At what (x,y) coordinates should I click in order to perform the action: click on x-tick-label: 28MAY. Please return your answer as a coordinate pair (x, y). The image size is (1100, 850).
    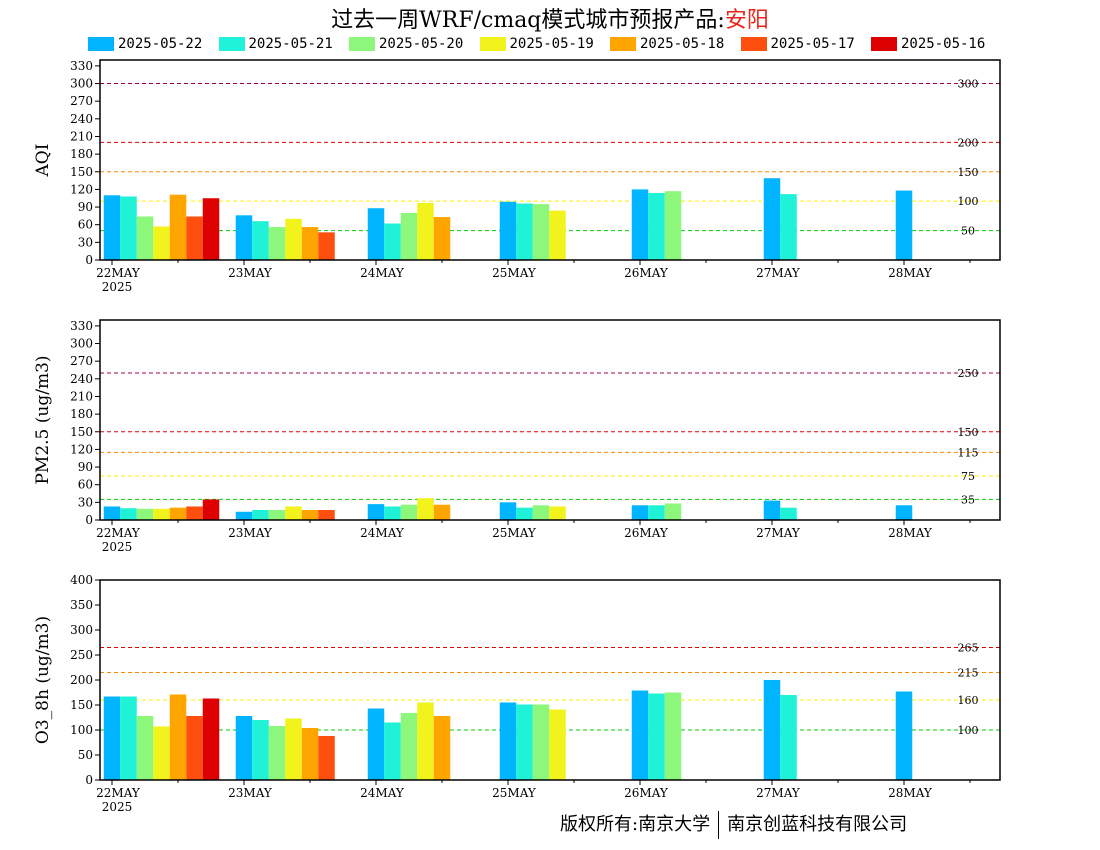
    Looking at the image, I should click on (910, 533).